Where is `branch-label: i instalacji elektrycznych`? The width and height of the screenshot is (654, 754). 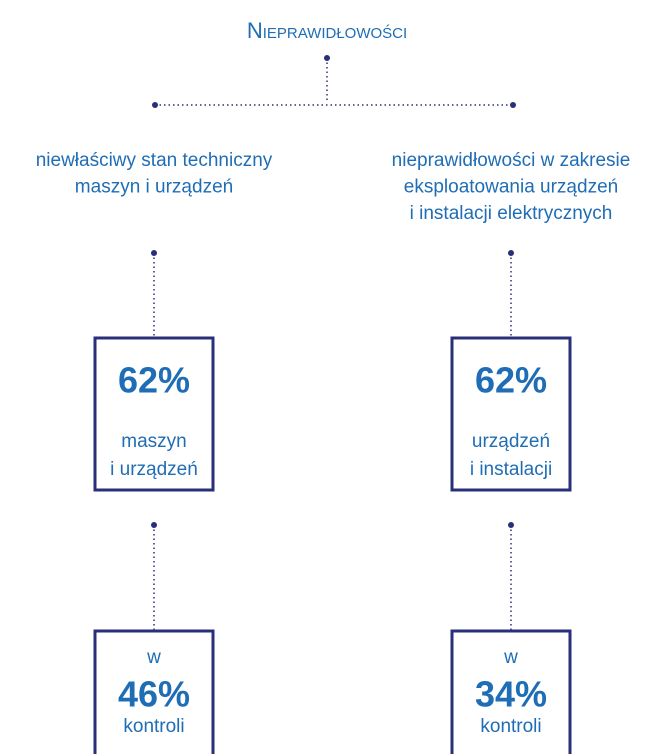
branch-label: i instalacji elektrycznych is located at coordinates (511, 213).